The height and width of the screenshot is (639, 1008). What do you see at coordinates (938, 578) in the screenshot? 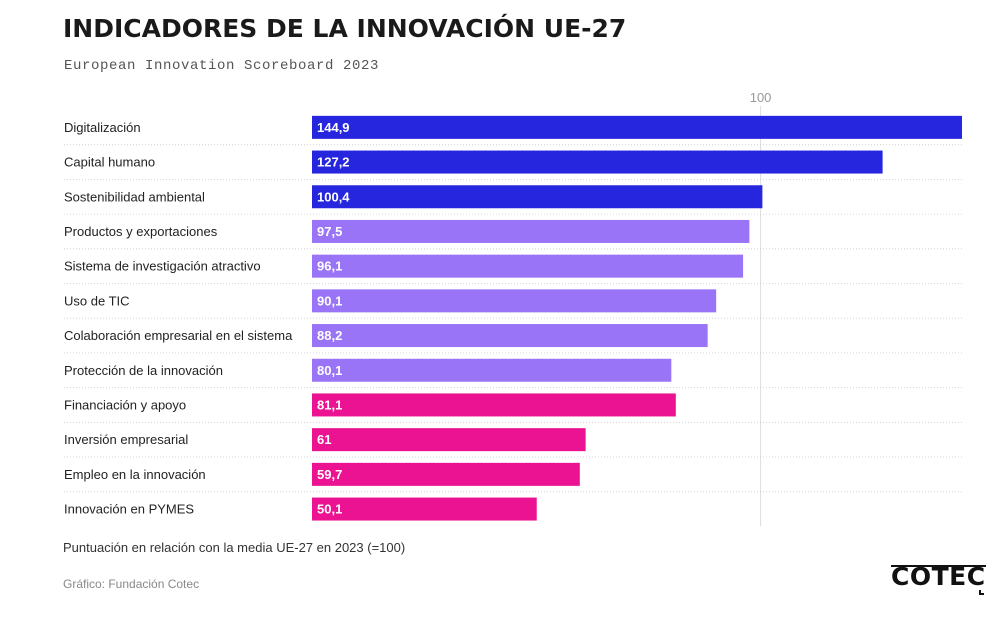
I see `cotec-logo: COTEC` at bounding box center [938, 578].